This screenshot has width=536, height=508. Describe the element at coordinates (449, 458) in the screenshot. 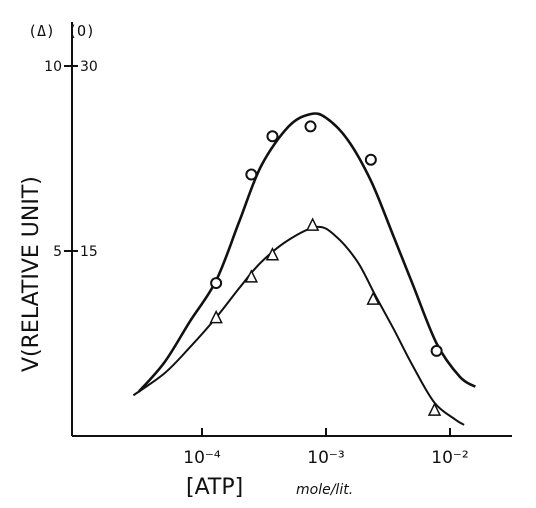

I see `x-tick-label: 10⁻²` at that location.